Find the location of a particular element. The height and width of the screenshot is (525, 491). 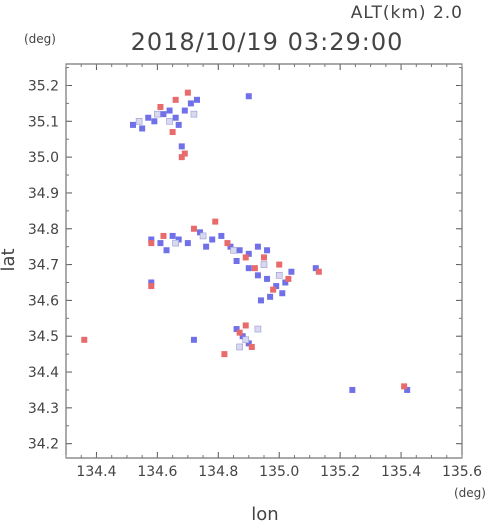

y-tick-label: 34.4 is located at coordinates (43, 373).